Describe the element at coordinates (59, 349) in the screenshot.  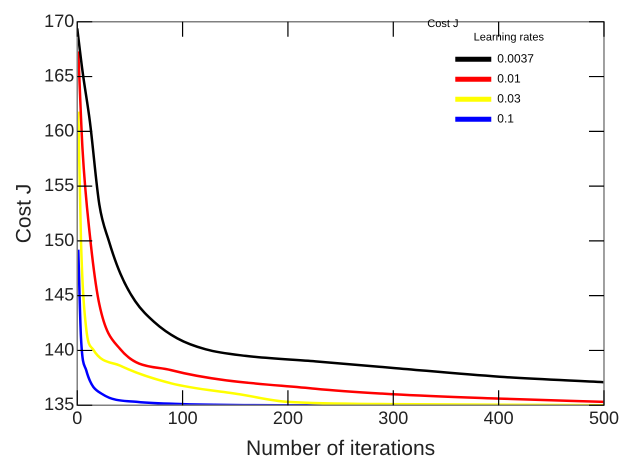
I see `y-tick-label: 140` at that location.